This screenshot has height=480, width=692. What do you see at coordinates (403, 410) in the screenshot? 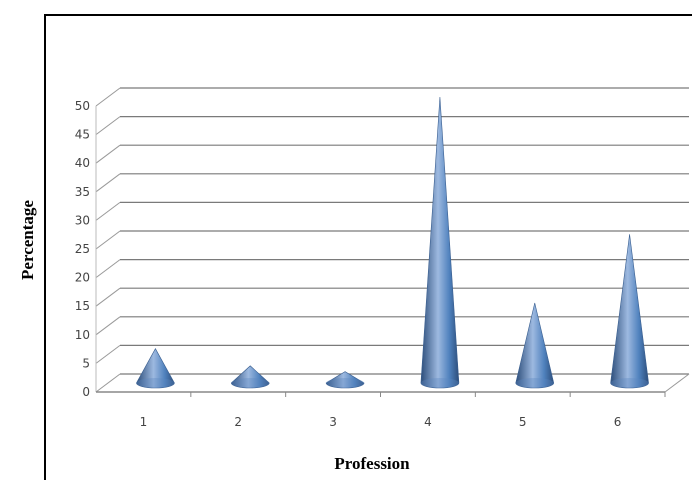
I see `x-tick-labels: 1 2 3 4 5 6` at bounding box center [403, 410].